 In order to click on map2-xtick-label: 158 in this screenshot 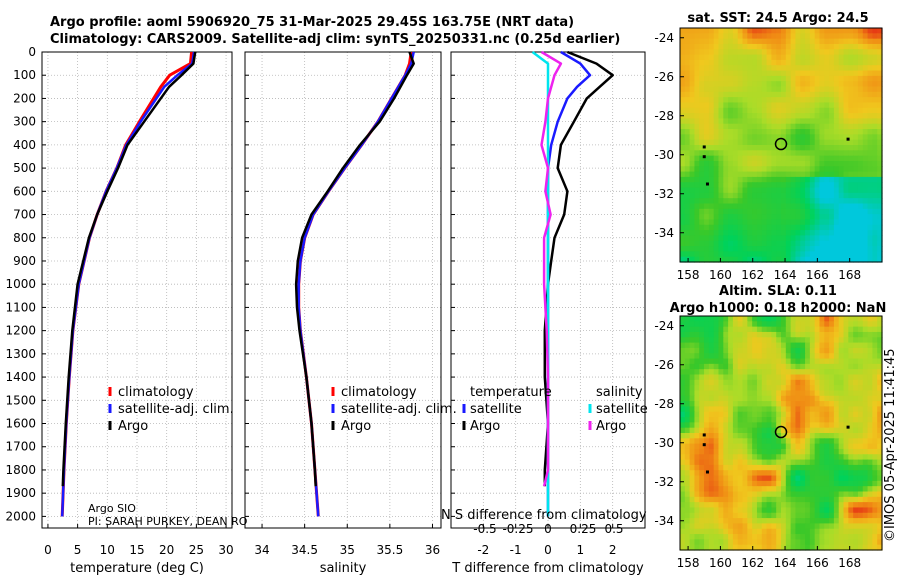, I will do `click(688, 563)`.